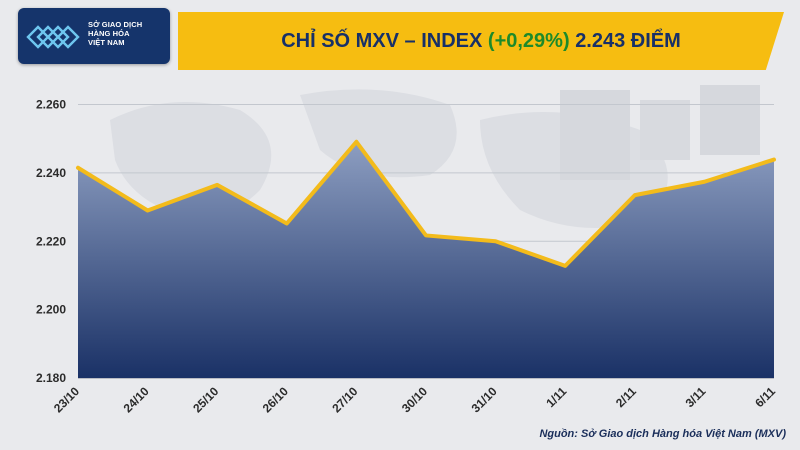  I want to click on y-tick-label: 2.200, so click(51, 310).